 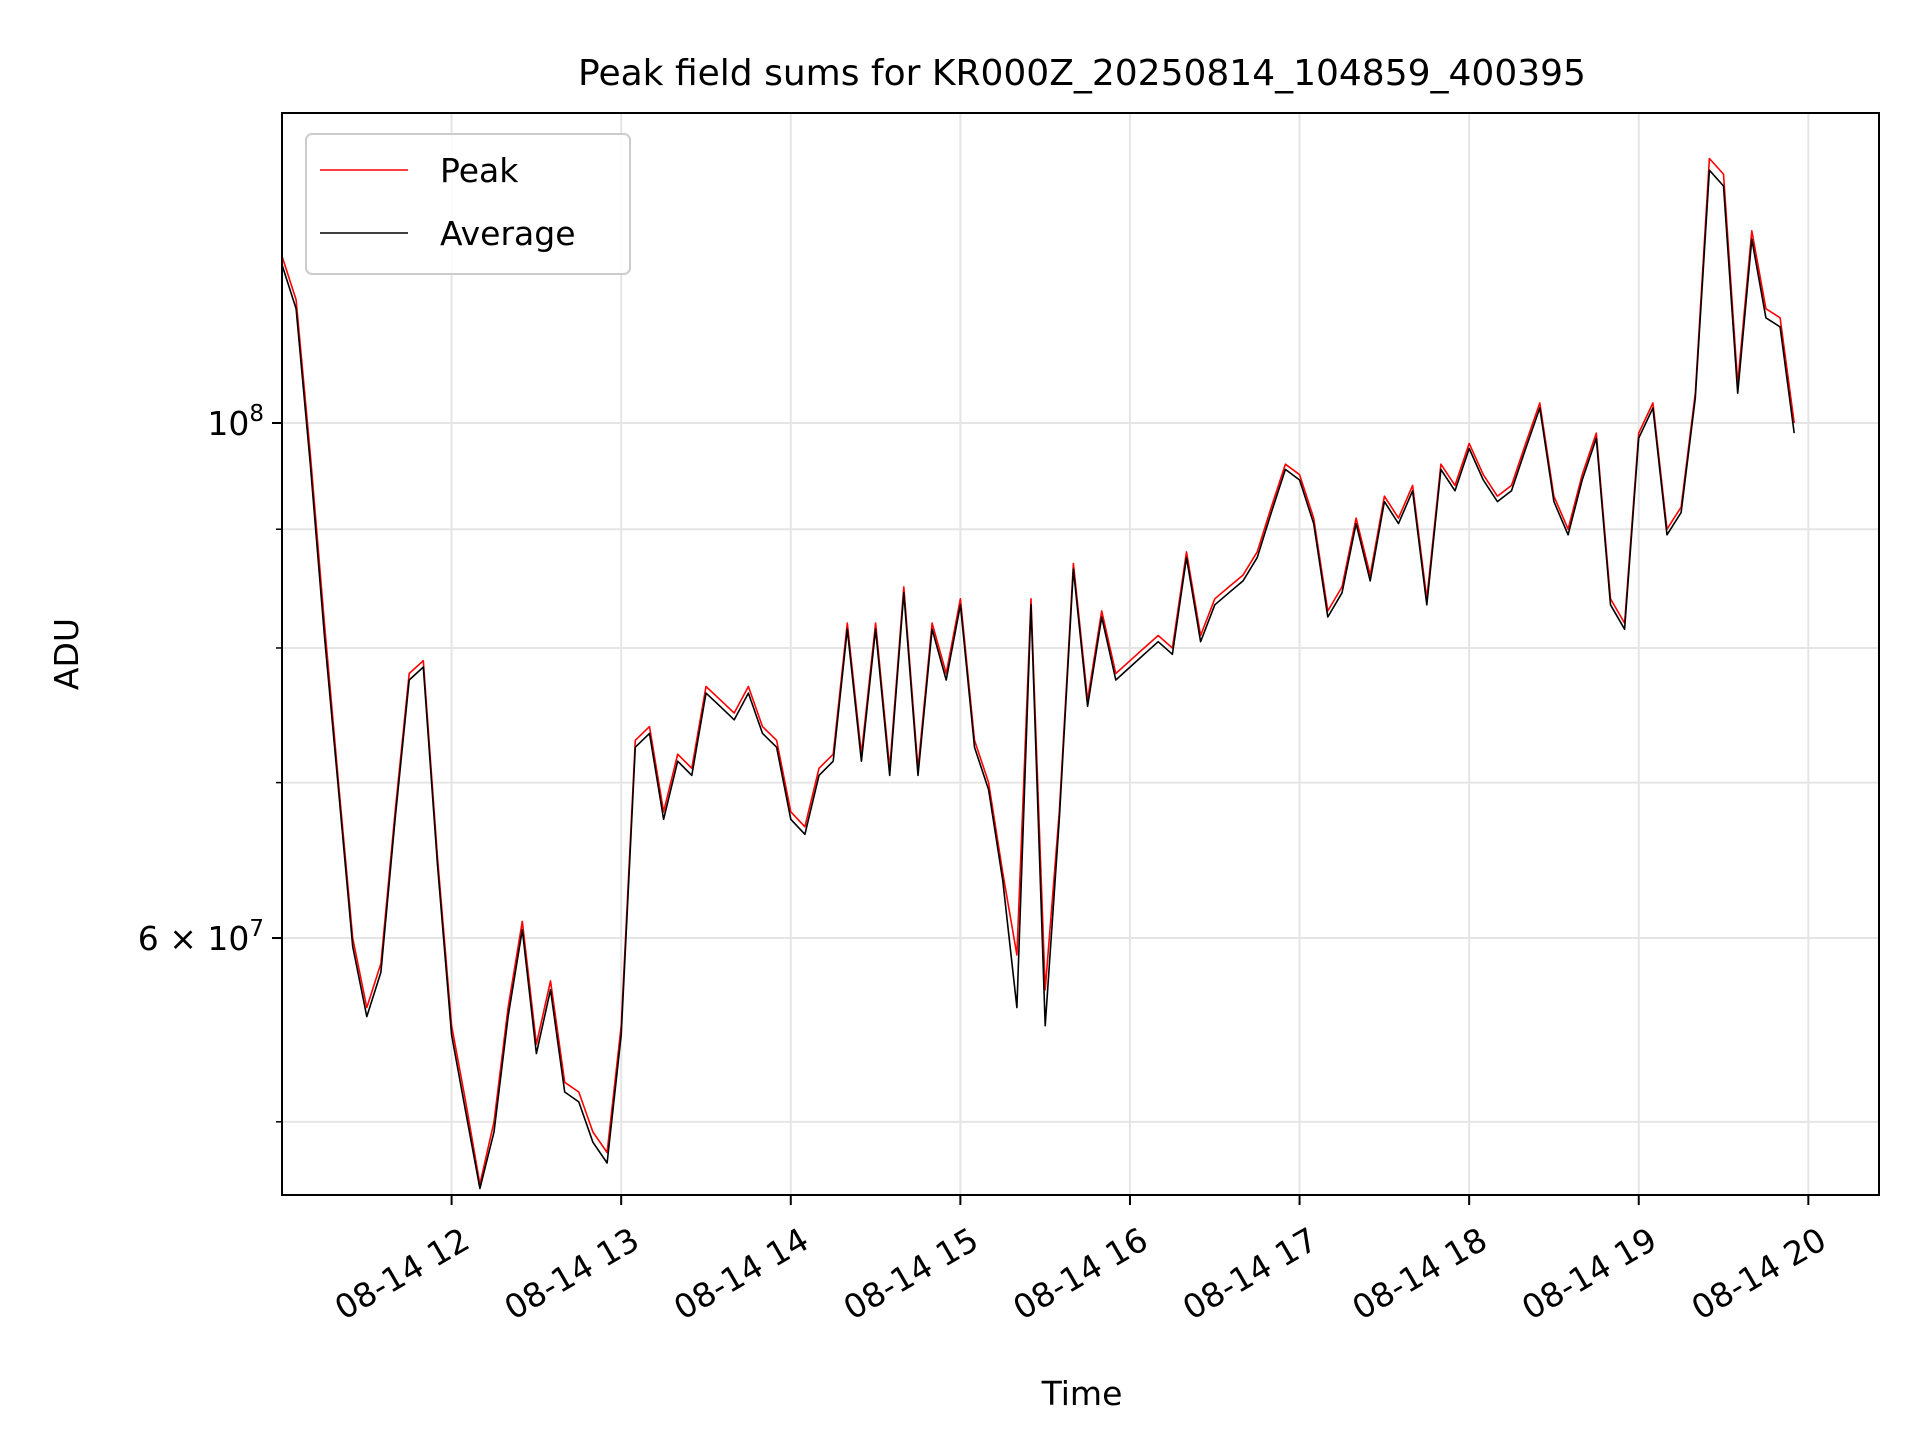 What do you see at coordinates (201, 937) in the screenshot?
I see `y-tick-label: 6 × 107` at bounding box center [201, 937].